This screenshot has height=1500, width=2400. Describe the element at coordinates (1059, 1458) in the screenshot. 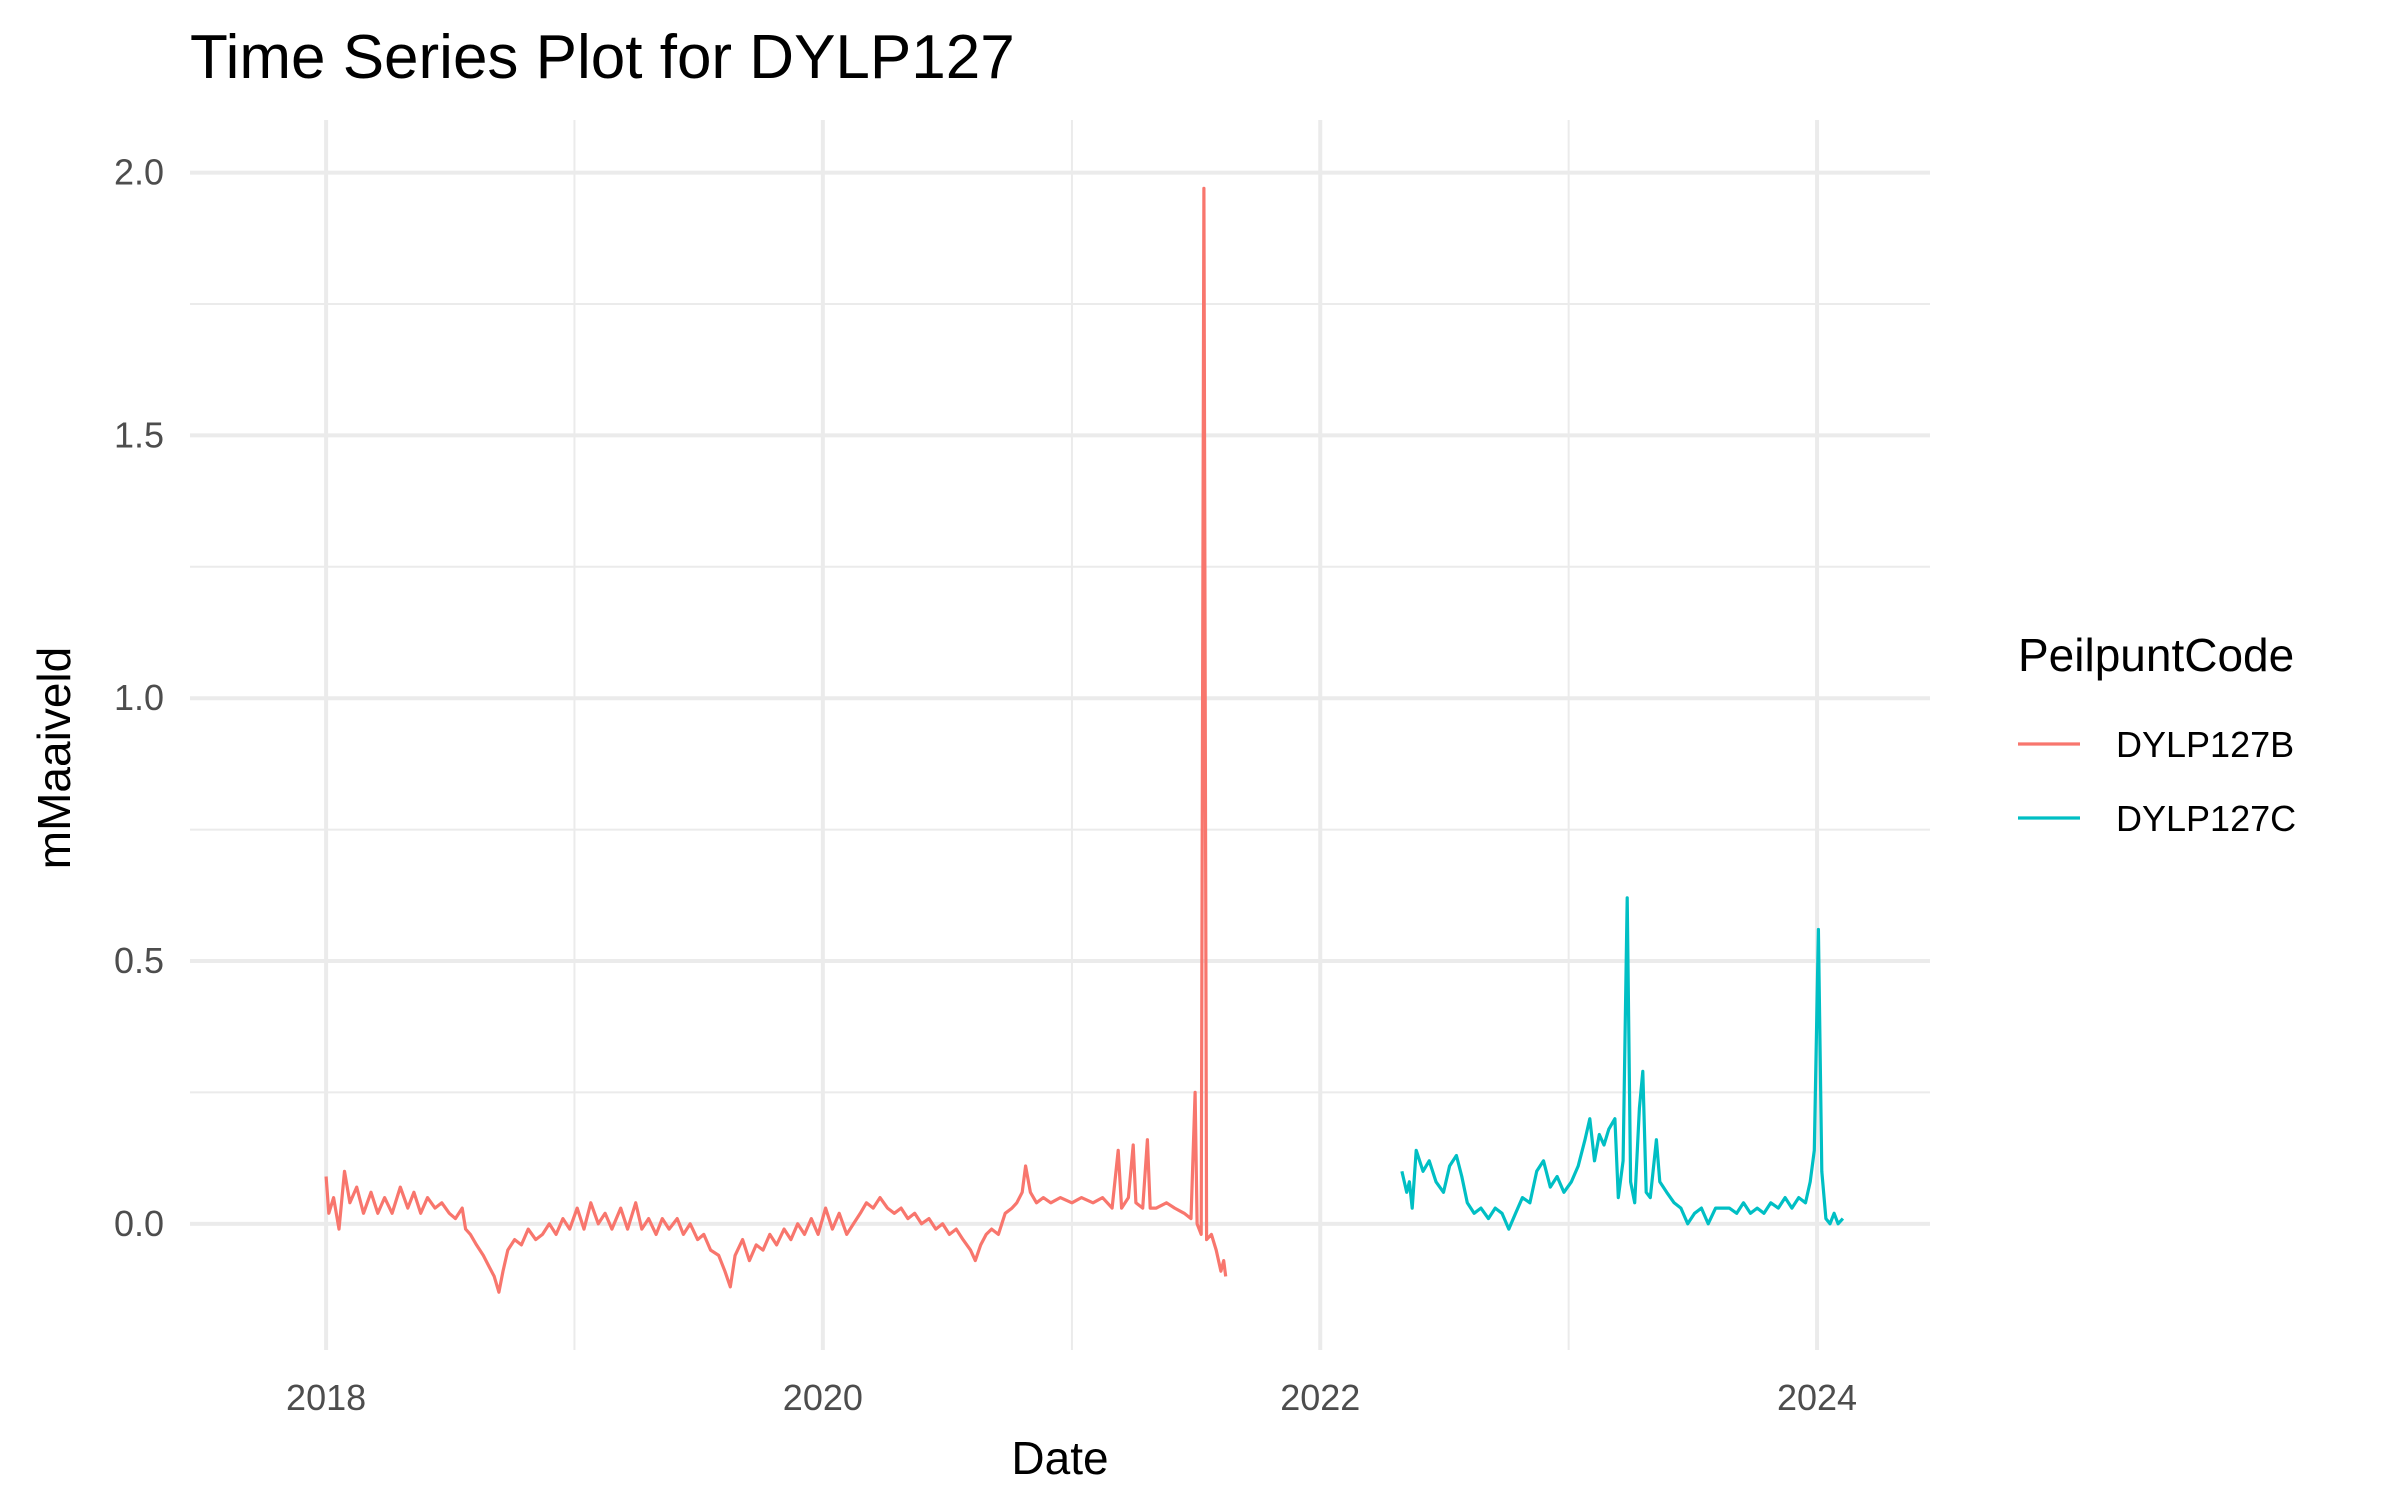

I see `x-axis-title: Date` at that location.